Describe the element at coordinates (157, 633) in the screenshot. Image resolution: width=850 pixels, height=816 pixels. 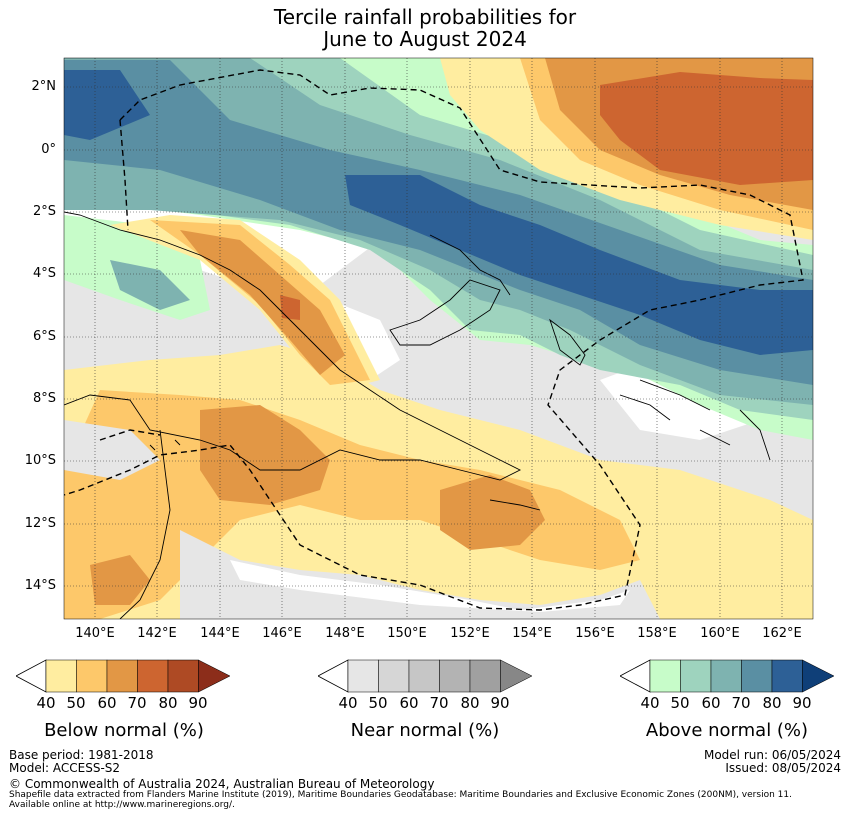
I see `lon-label: 142°E` at that location.